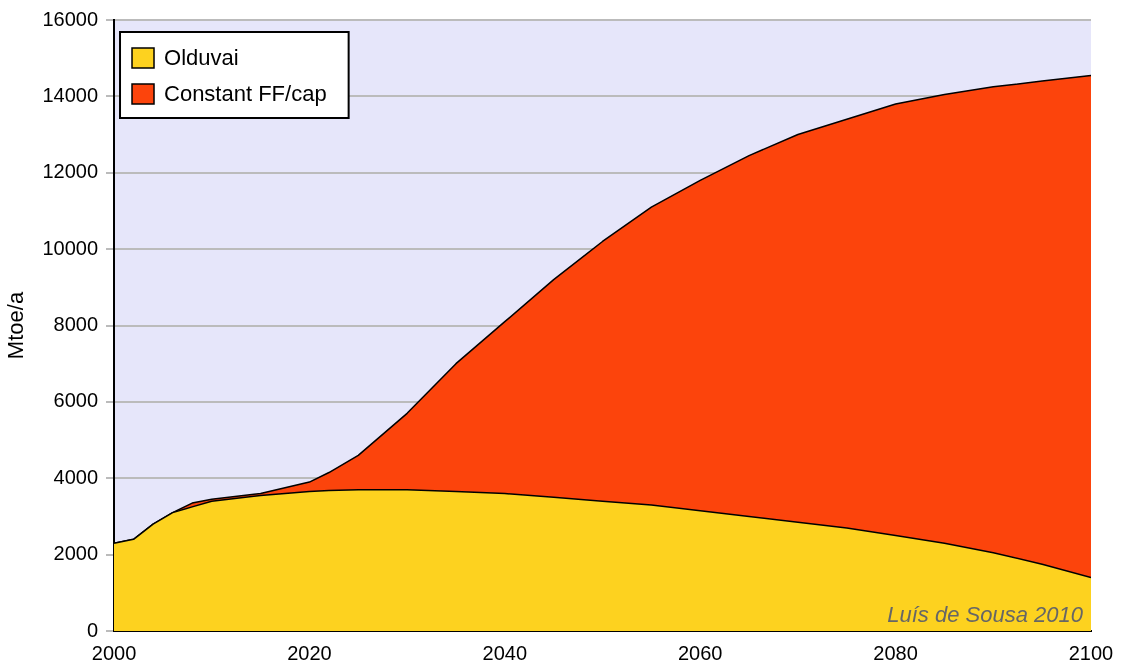  Describe the element at coordinates (245, 94) in the screenshot. I see `legend-label: Constant FF/cap` at that location.